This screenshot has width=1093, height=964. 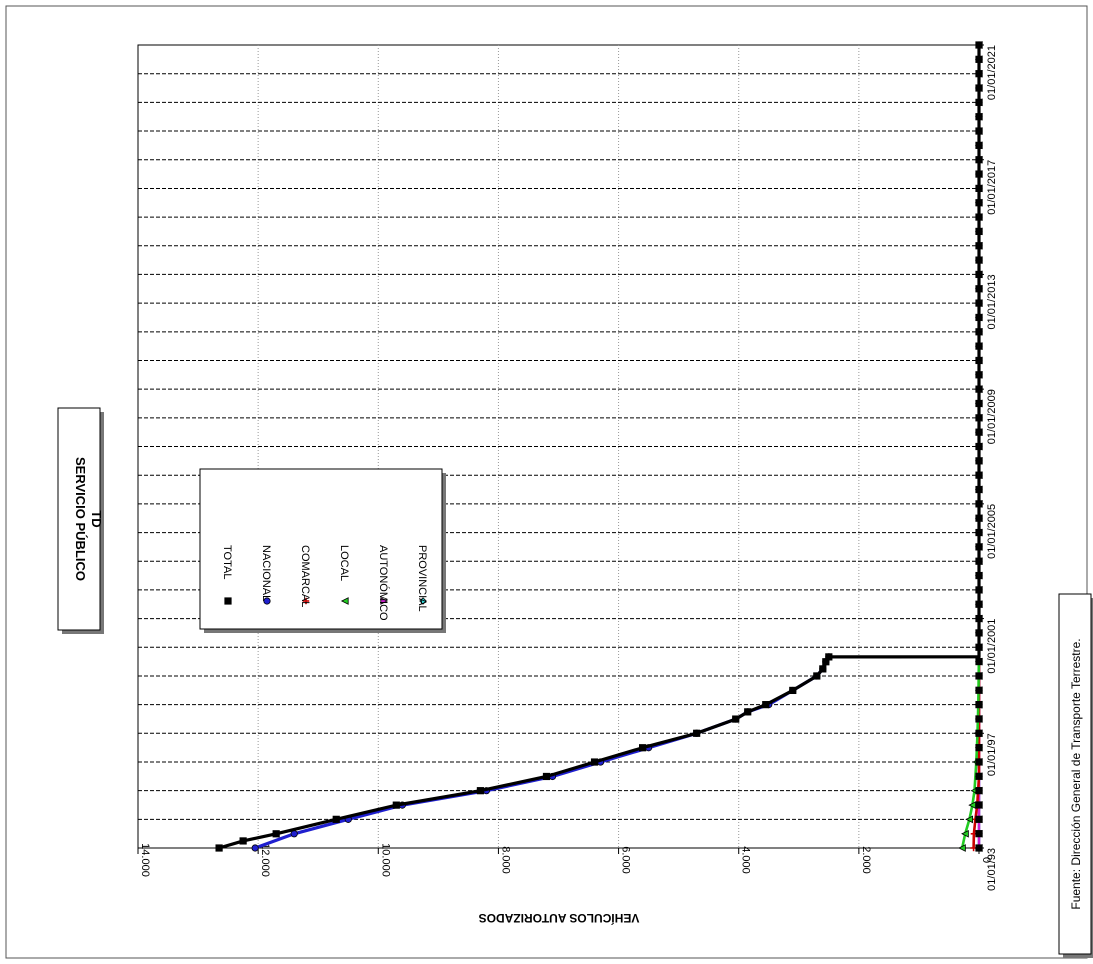 I want to click on legend-marker-nacional, so click(x=267, y=601).